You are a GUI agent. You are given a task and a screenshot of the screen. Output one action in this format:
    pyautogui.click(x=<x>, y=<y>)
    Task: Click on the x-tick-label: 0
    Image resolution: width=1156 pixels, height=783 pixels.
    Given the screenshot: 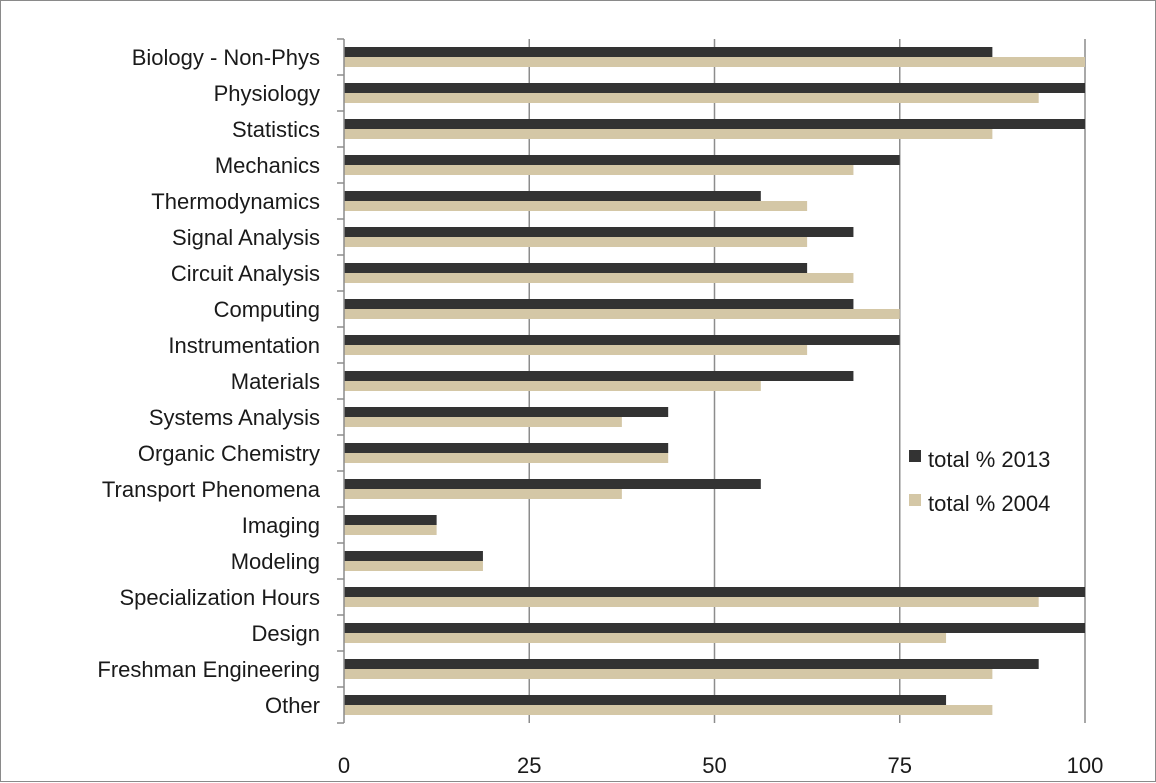 What is the action you would take?
    pyautogui.click(x=344, y=765)
    